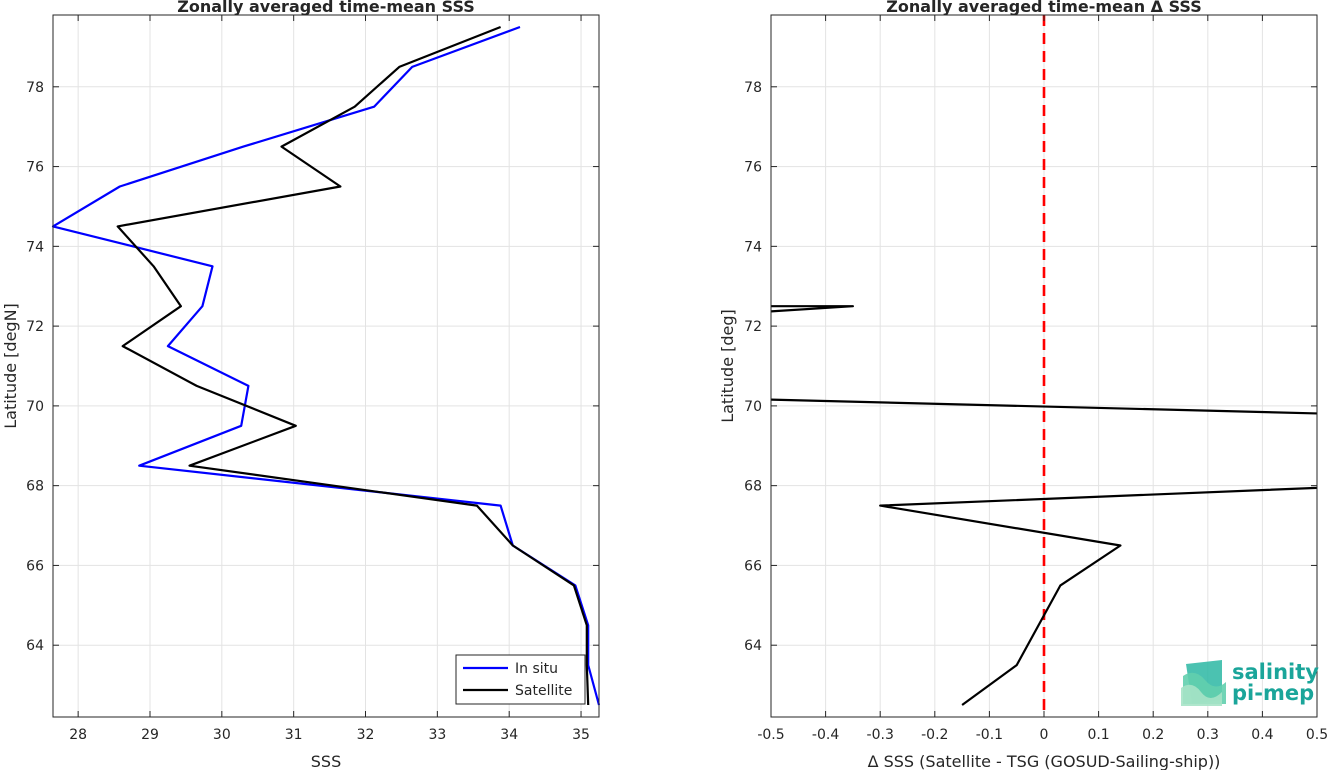 The image size is (1330, 770). What do you see at coordinates (1273, 693) in the screenshot?
I see `logo-text-pi-mep: pi-mep` at bounding box center [1273, 693].